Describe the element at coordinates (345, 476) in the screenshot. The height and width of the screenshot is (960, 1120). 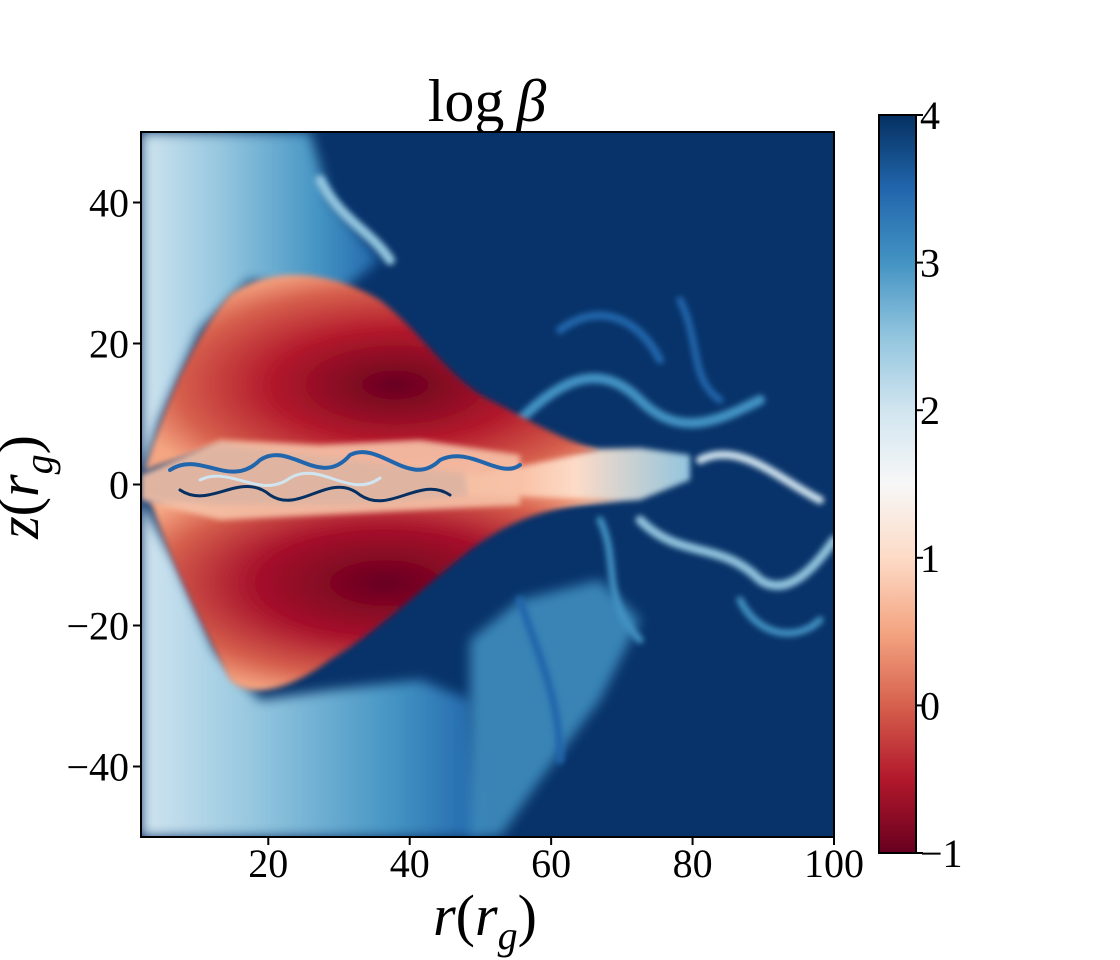
I see `midplane-turbulence` at that location.